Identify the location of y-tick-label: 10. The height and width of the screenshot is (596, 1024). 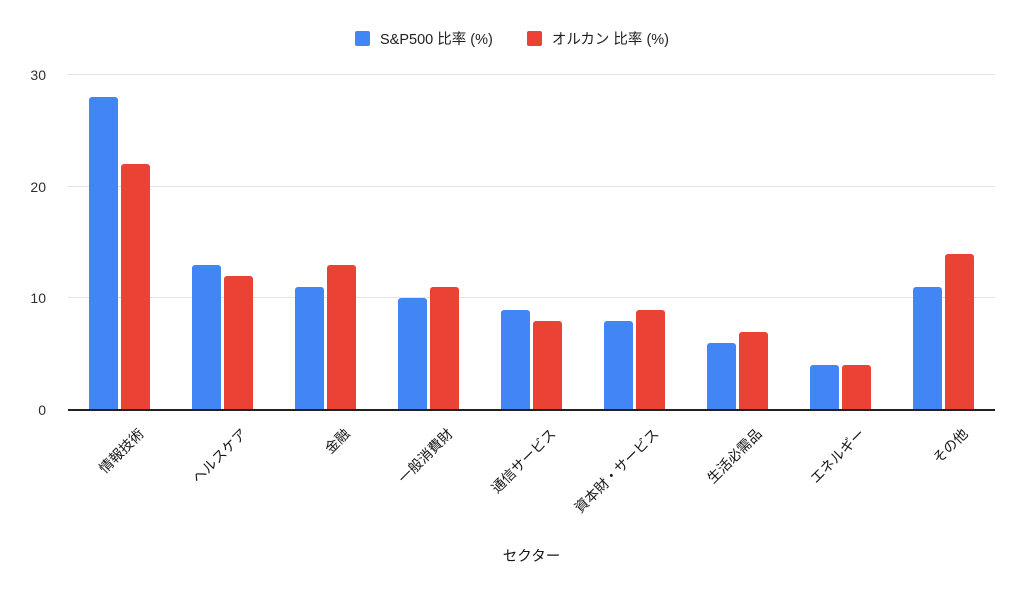
(38, 298).